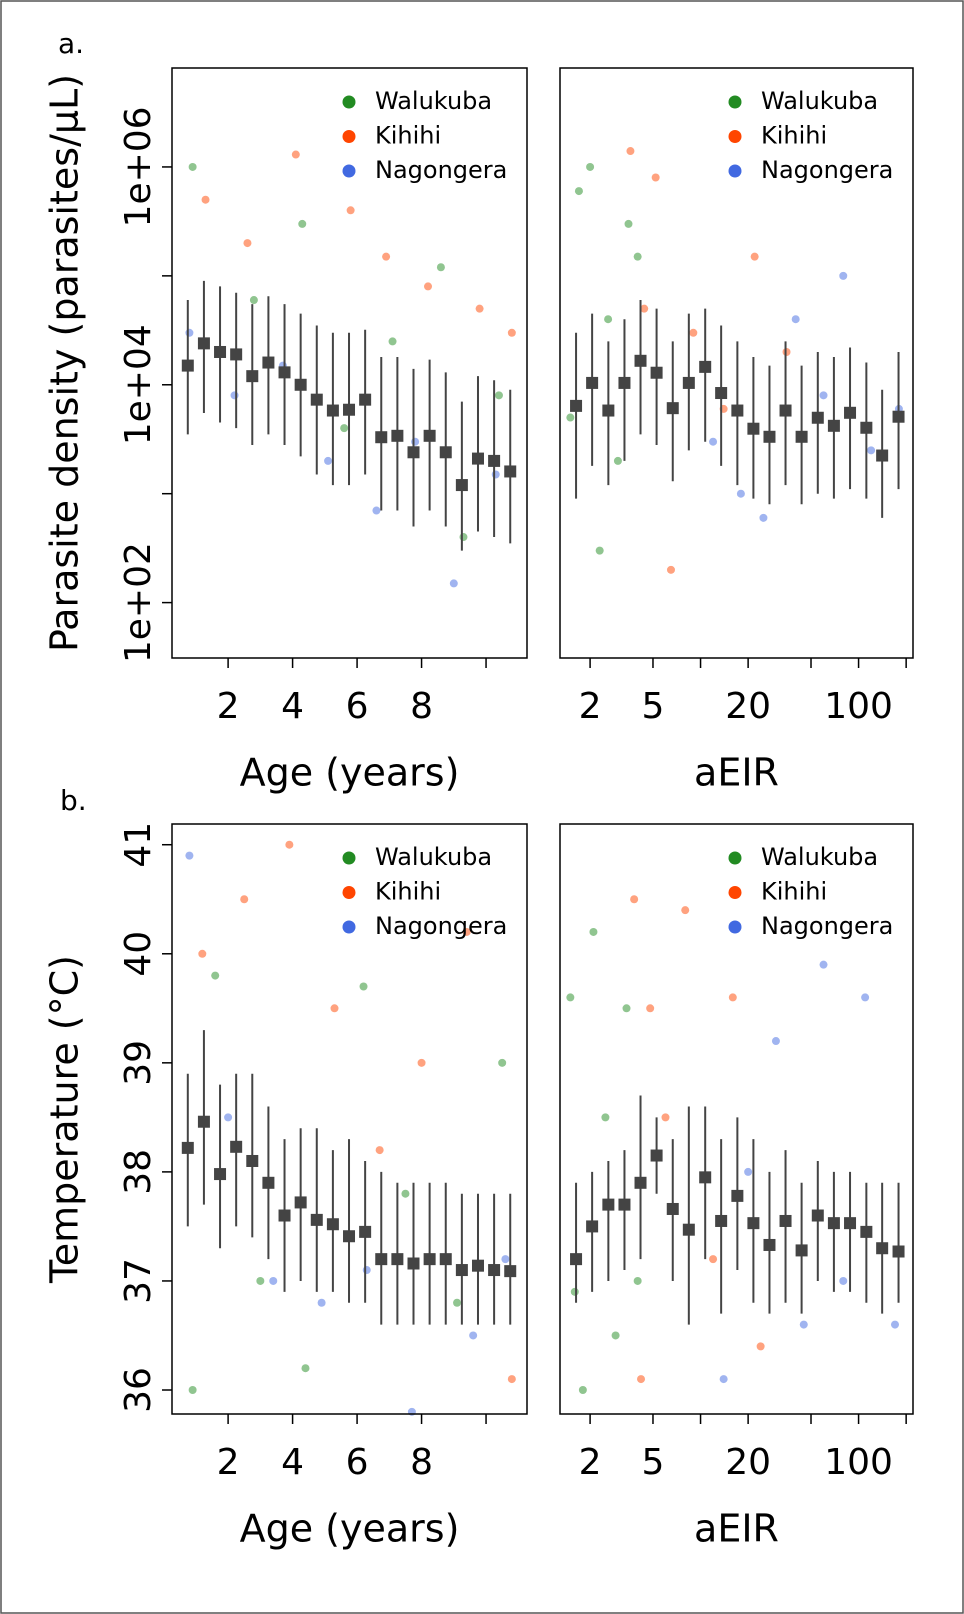  Describe the element at coordinates (65, 1119) in the screenshot. I see `y-axis-label: Temperature (°C)` at that location.